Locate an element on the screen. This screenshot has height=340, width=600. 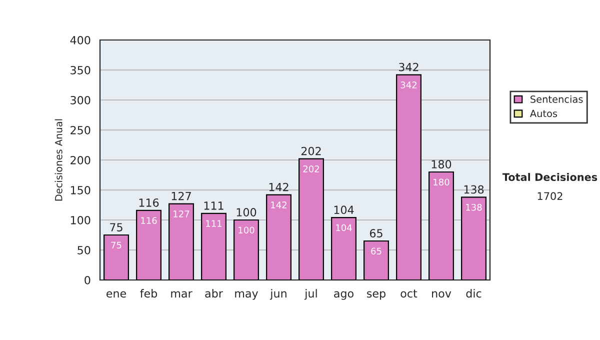
x-tick-label: ene is located at coordinates (116, 294).